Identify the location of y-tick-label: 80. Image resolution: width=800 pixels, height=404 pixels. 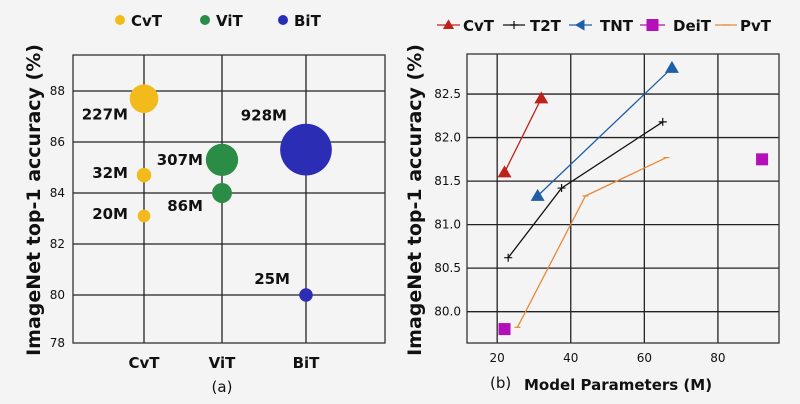
(57, 295).